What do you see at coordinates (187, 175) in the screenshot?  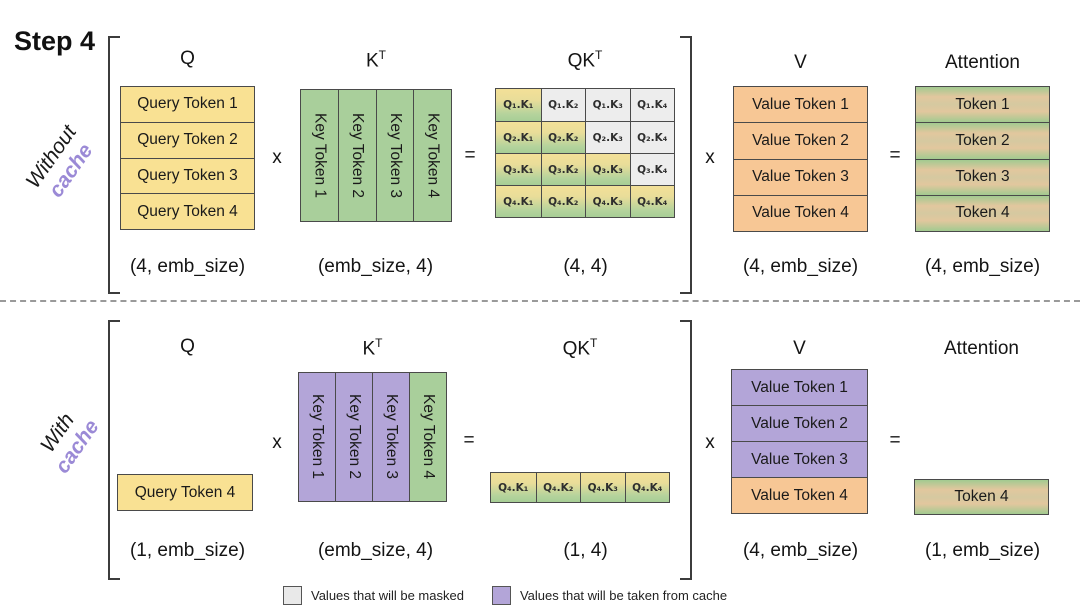 I see `query-token-row: Query Token 3` at bounding box center [187, 175].